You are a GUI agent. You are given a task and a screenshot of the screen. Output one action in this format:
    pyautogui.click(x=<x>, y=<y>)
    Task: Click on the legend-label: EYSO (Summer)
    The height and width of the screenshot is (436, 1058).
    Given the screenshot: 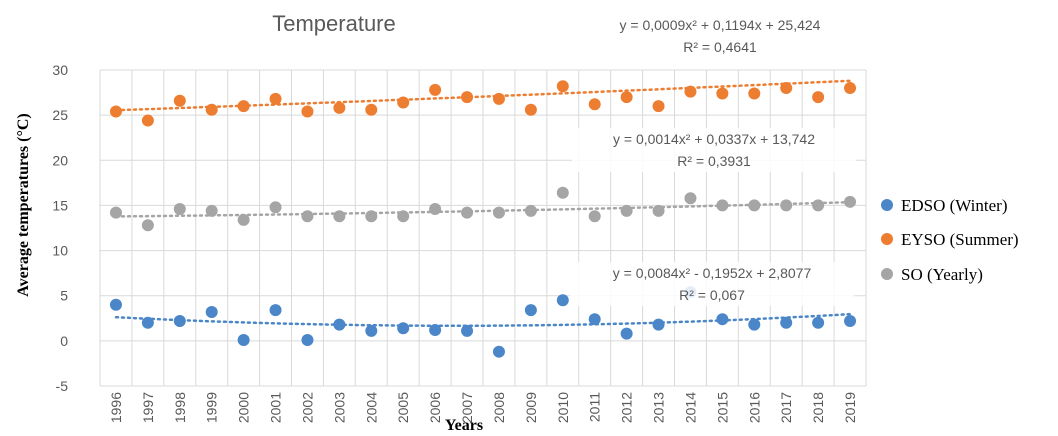 What is the action you would take?
    pyautogui.click(x=960, y=239)
    